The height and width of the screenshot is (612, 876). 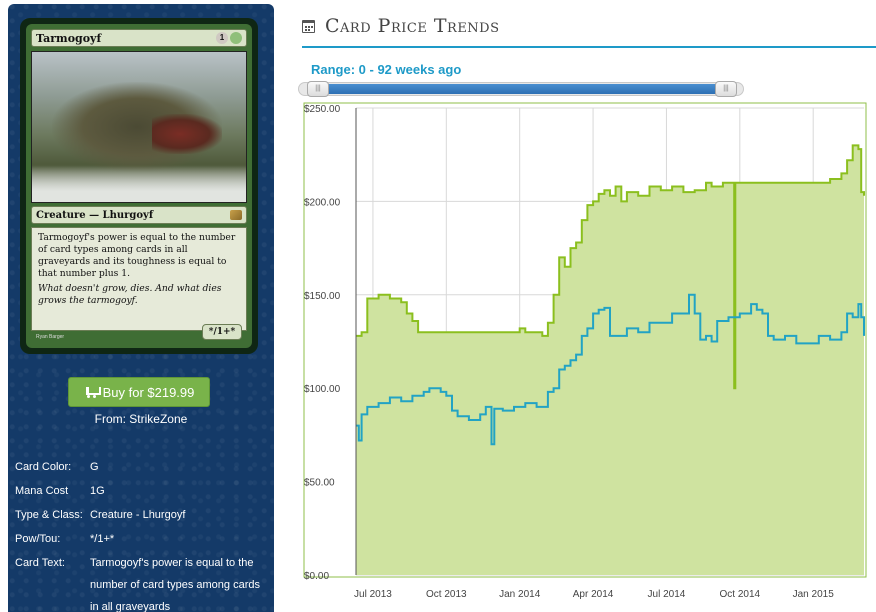 What do you see at coordinates (42, 491) in the screenshot?
I see `info-label: Mana Cost` at bounding box center [42, 491].